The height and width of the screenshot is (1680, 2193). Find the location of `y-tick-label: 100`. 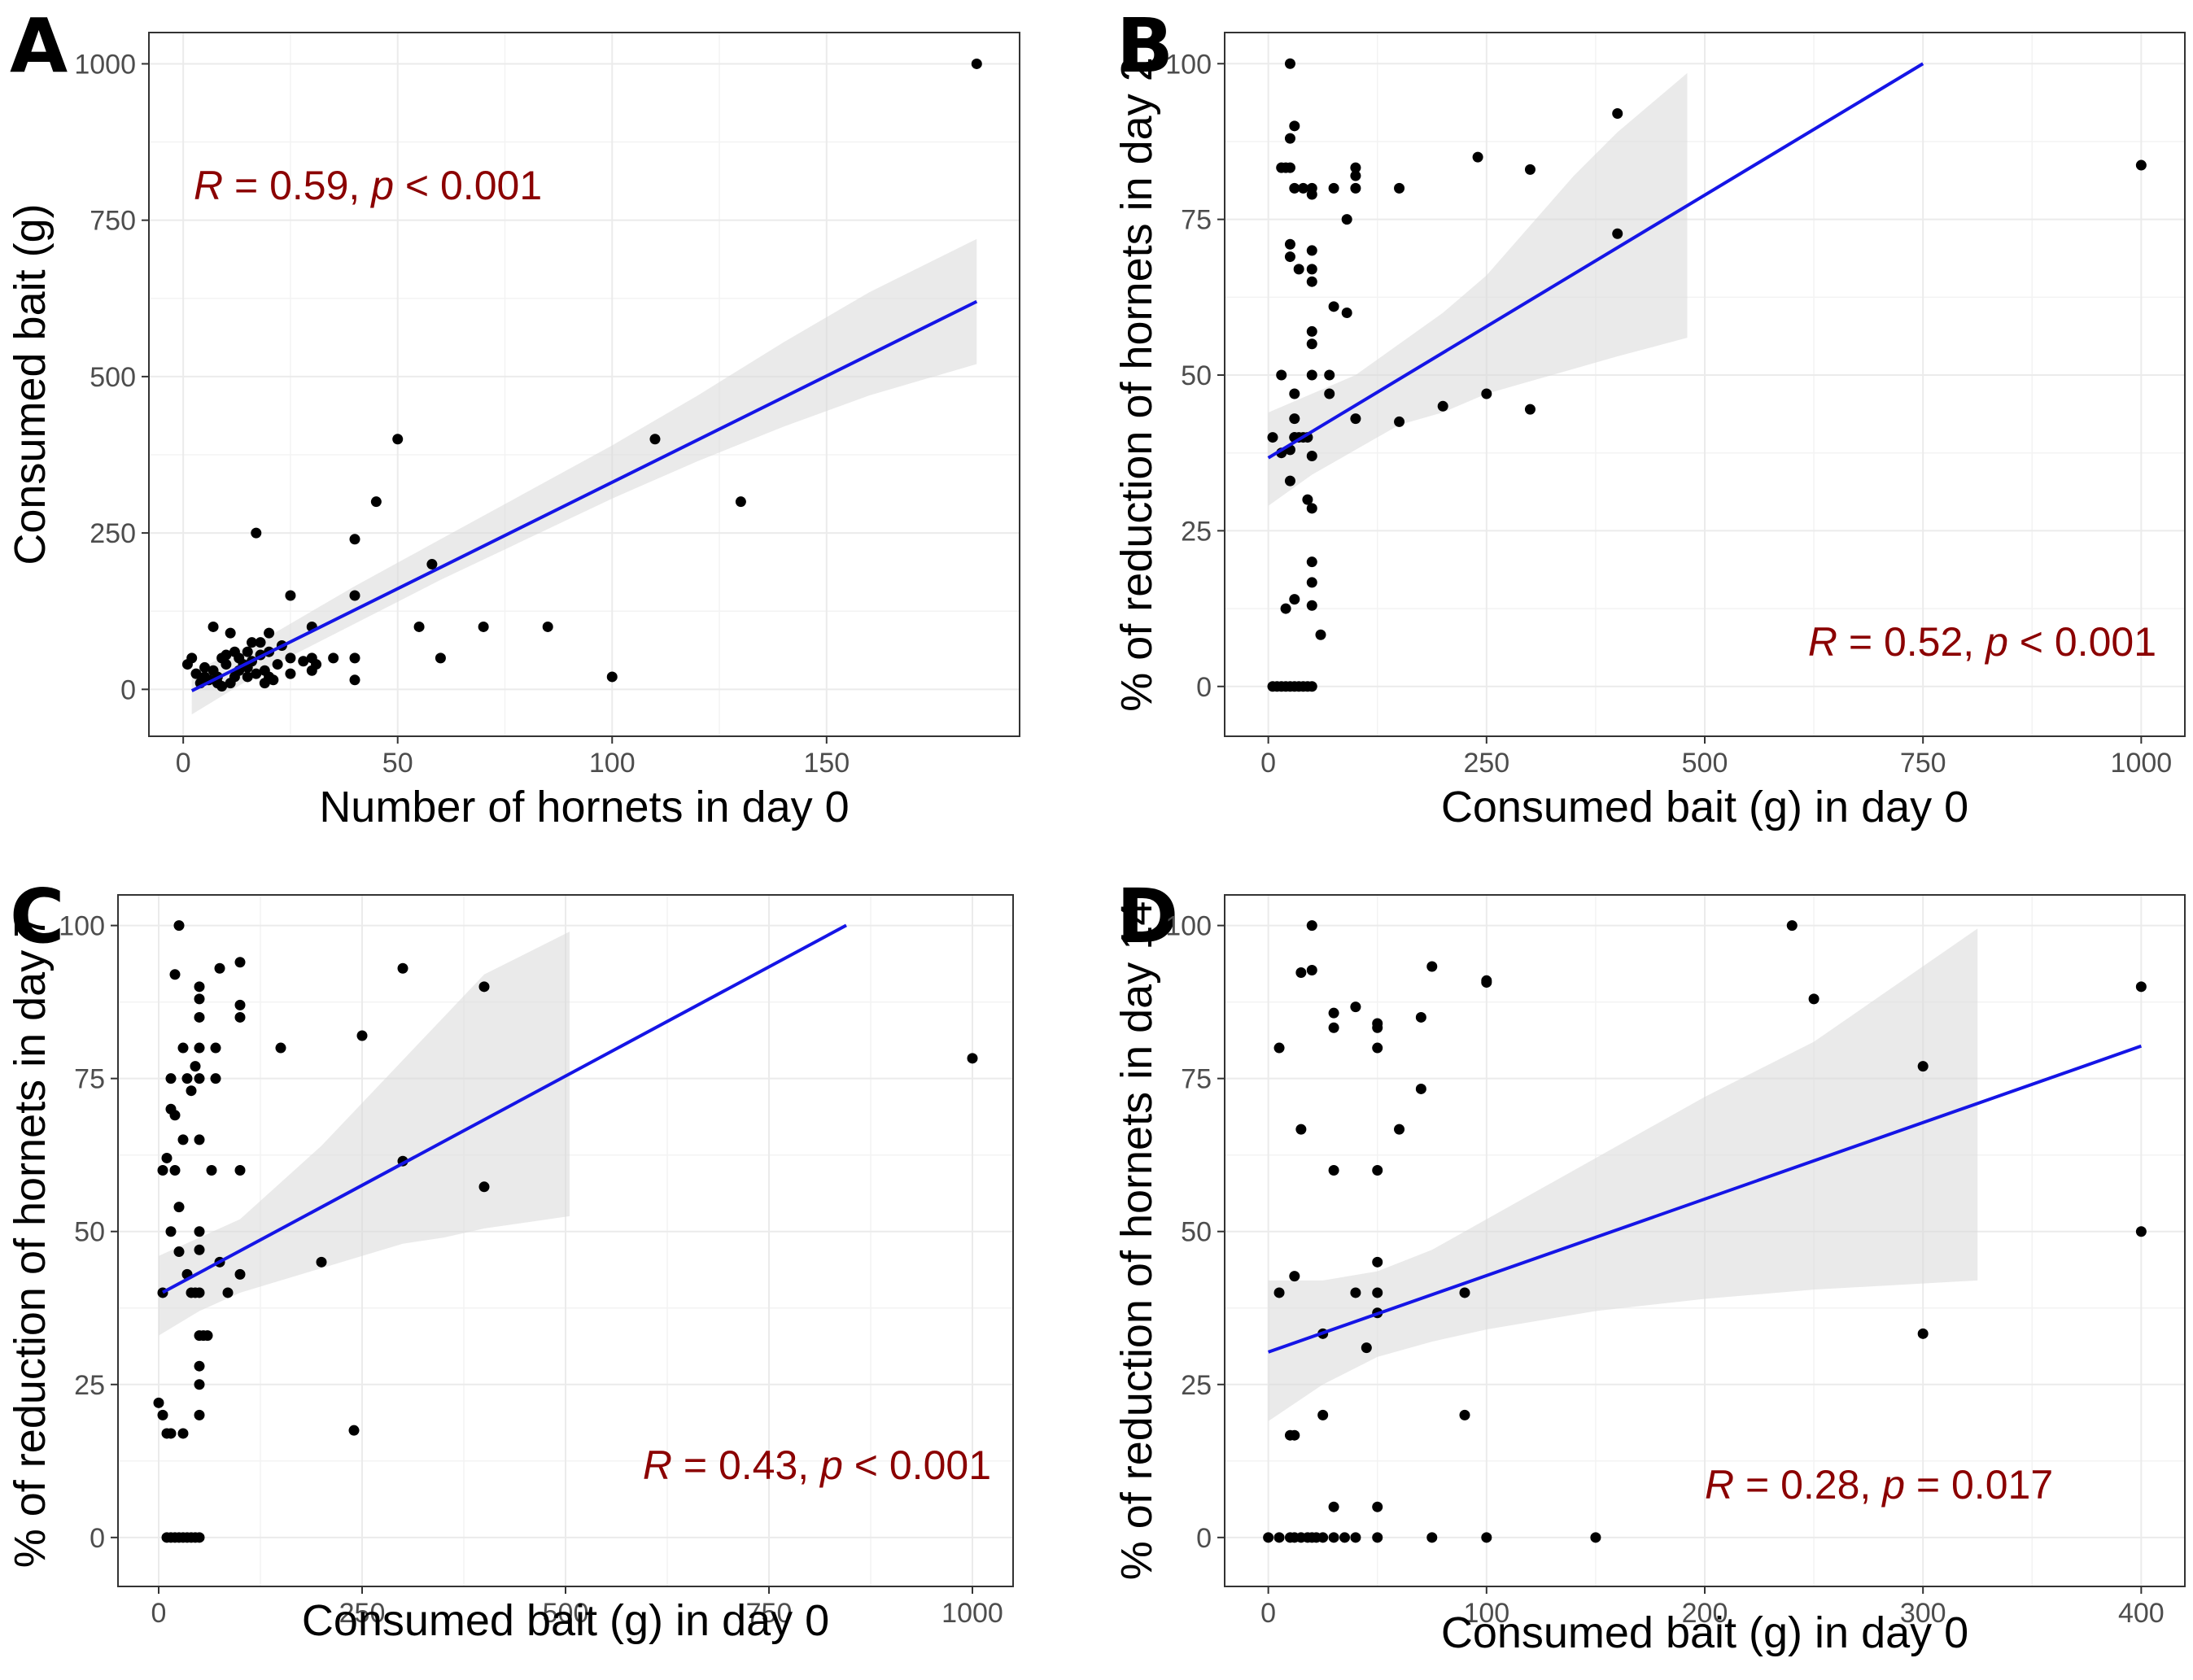

y-tick-label: 100 is located at coordinates (1189, 927).